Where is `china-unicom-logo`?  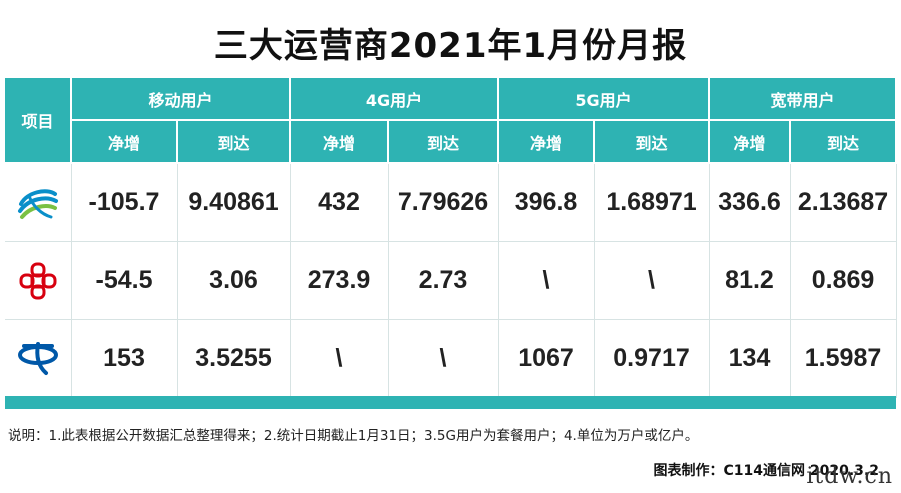 china-unicom-logo is located at coordinates (38, 281).